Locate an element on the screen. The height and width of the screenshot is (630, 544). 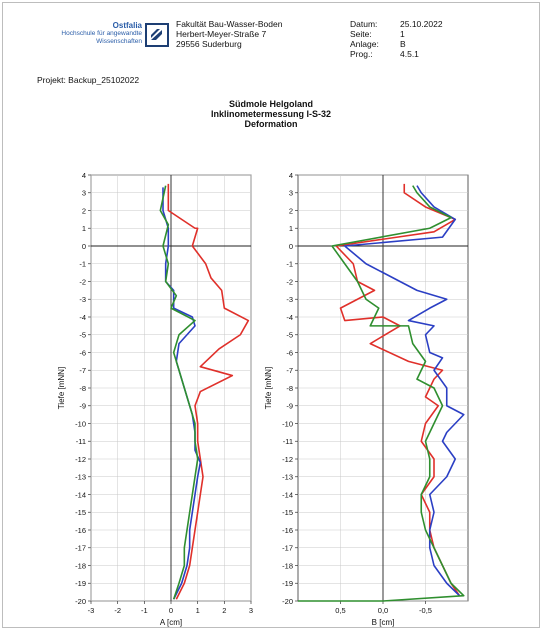
meta-label-program: Prog.: is located at coordinates (361, 54).